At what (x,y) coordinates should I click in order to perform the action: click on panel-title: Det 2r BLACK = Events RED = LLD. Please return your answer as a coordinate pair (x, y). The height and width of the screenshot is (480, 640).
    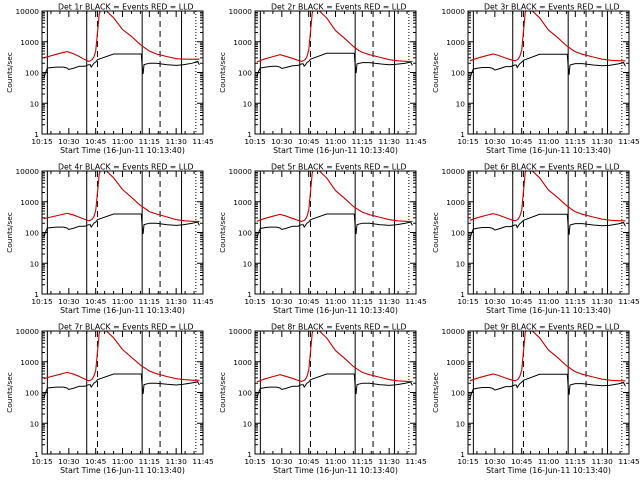
    Looking at the image, I should click on (339, 7).